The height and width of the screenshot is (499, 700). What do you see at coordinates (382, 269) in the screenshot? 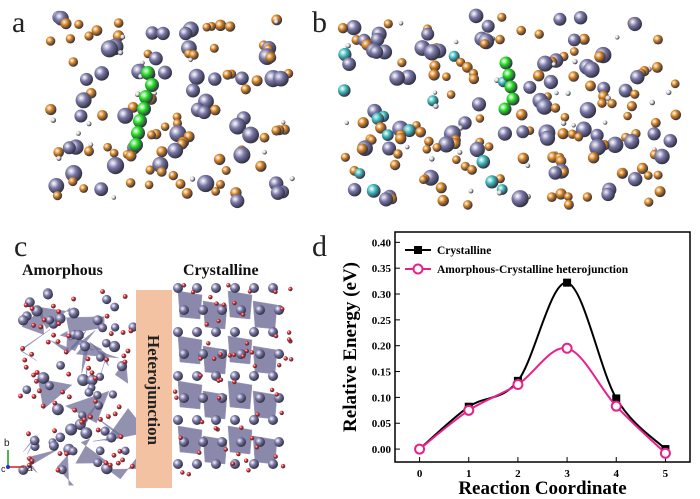
I see `y-tick-label: 0.35` at bounding box center [382, 269].